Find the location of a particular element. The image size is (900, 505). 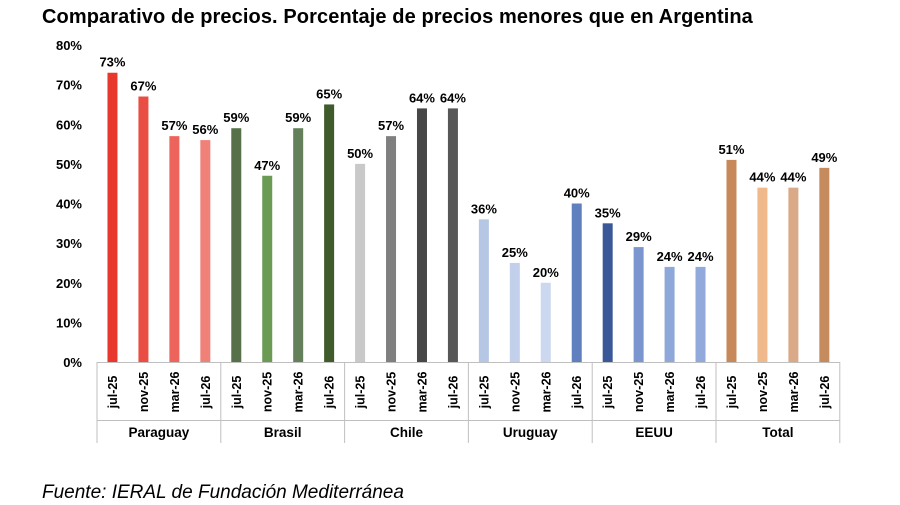

y-tick-label: 40% is located at coordinates (69, 204).